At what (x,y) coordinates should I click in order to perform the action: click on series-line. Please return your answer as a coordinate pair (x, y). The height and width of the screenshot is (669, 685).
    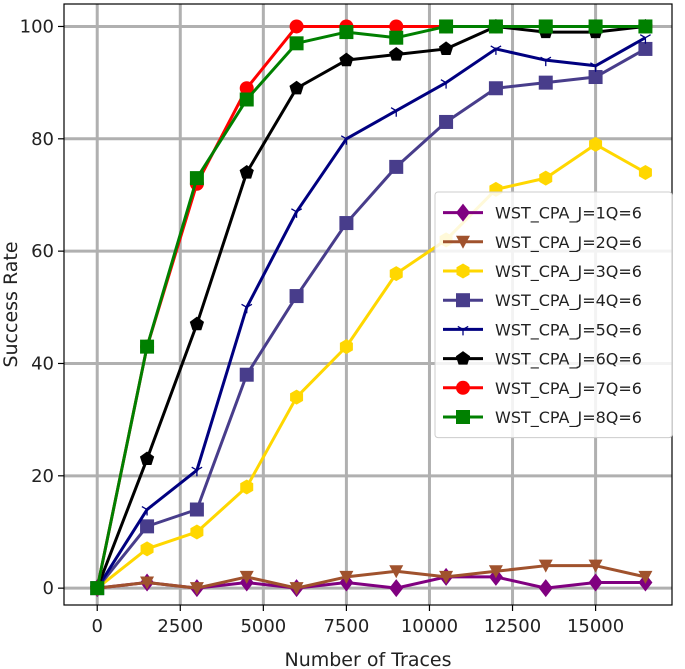
    Looking at the image, I should click on (371, 577).